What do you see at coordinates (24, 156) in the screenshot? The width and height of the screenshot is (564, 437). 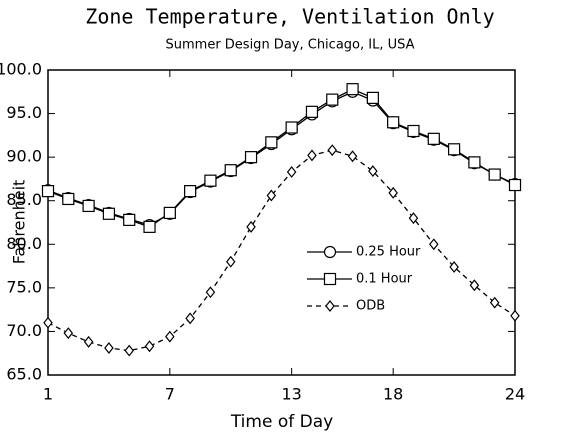 I see `y-tick-label: 90.0` at bounding box center [24, 156].